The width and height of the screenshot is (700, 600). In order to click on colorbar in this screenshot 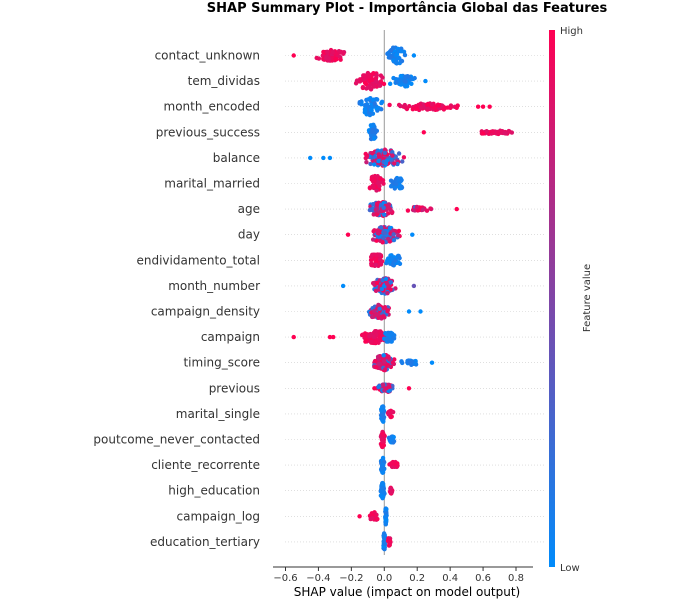, I will do `click(552, 298)`.